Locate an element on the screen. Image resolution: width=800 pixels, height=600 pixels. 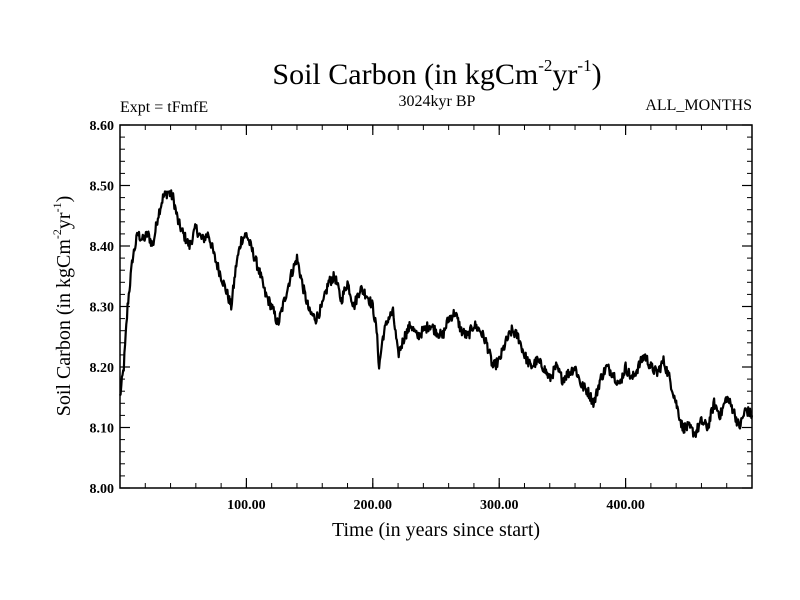
y-tick-label: 8.00 is located at coordinates (102, 489).